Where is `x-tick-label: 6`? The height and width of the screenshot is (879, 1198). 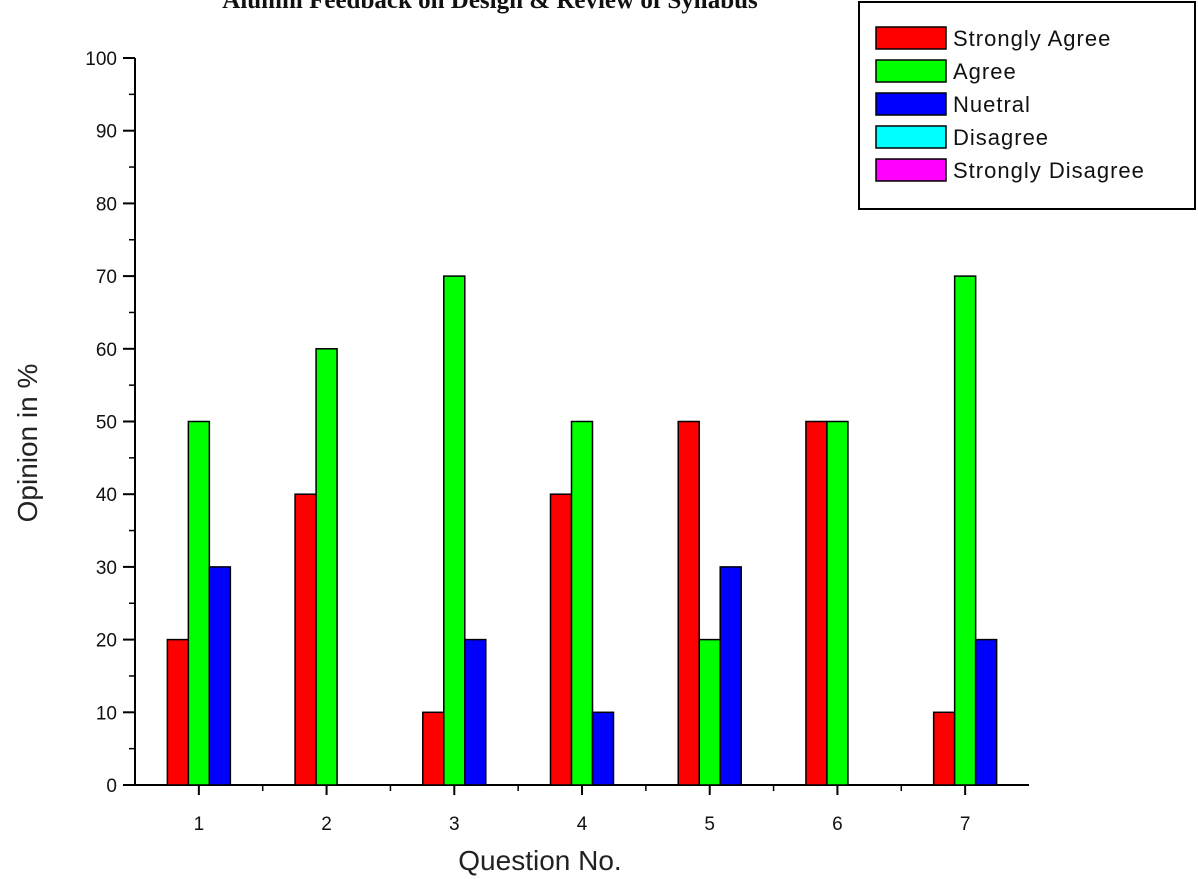
x-tick-label: 6 is located at coordinates (837, 824).